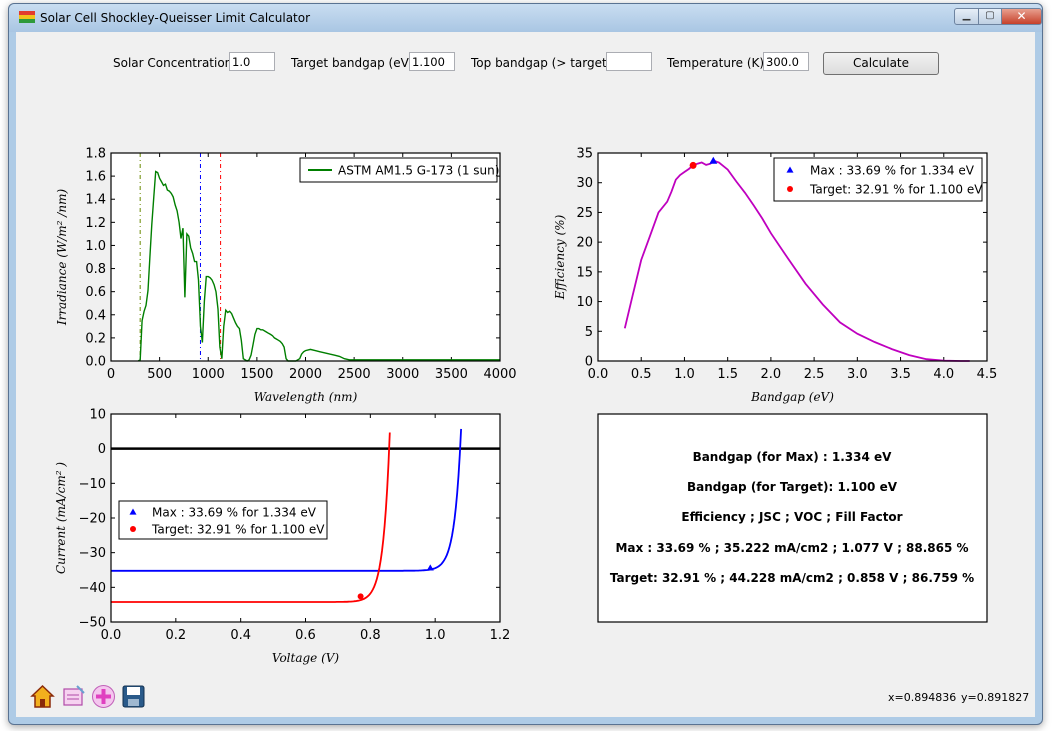 Image resolution: width=1053 pixels, height=731 pixels. Describe the element at coordinates (95, 200) in the screenshot. I see `y-tick-label: 1.4` at that location.